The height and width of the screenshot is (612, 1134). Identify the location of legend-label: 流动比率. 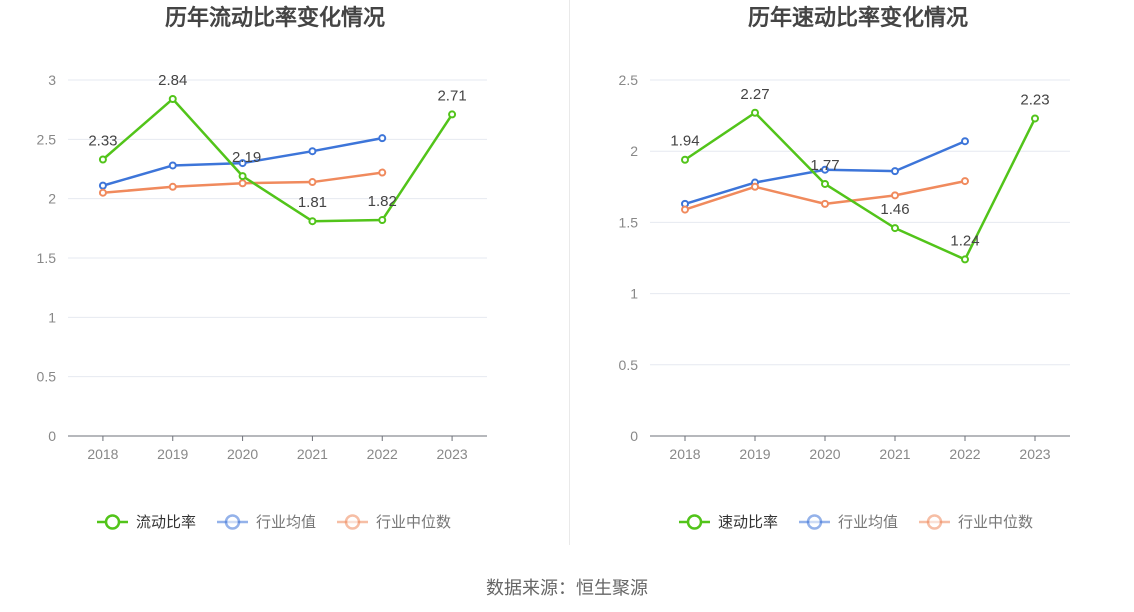
(166, 522).